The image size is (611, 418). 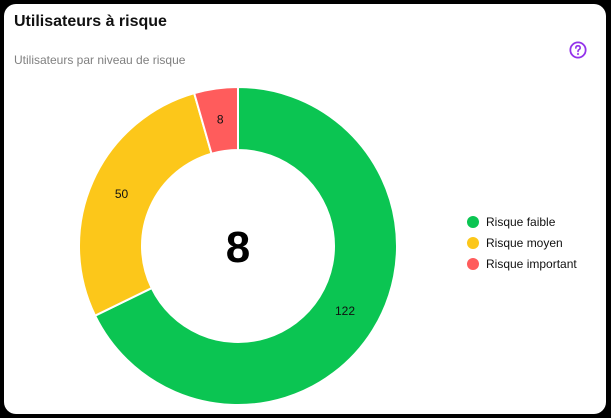 I want to click on center-value: 8, so click(x=238, y=247).